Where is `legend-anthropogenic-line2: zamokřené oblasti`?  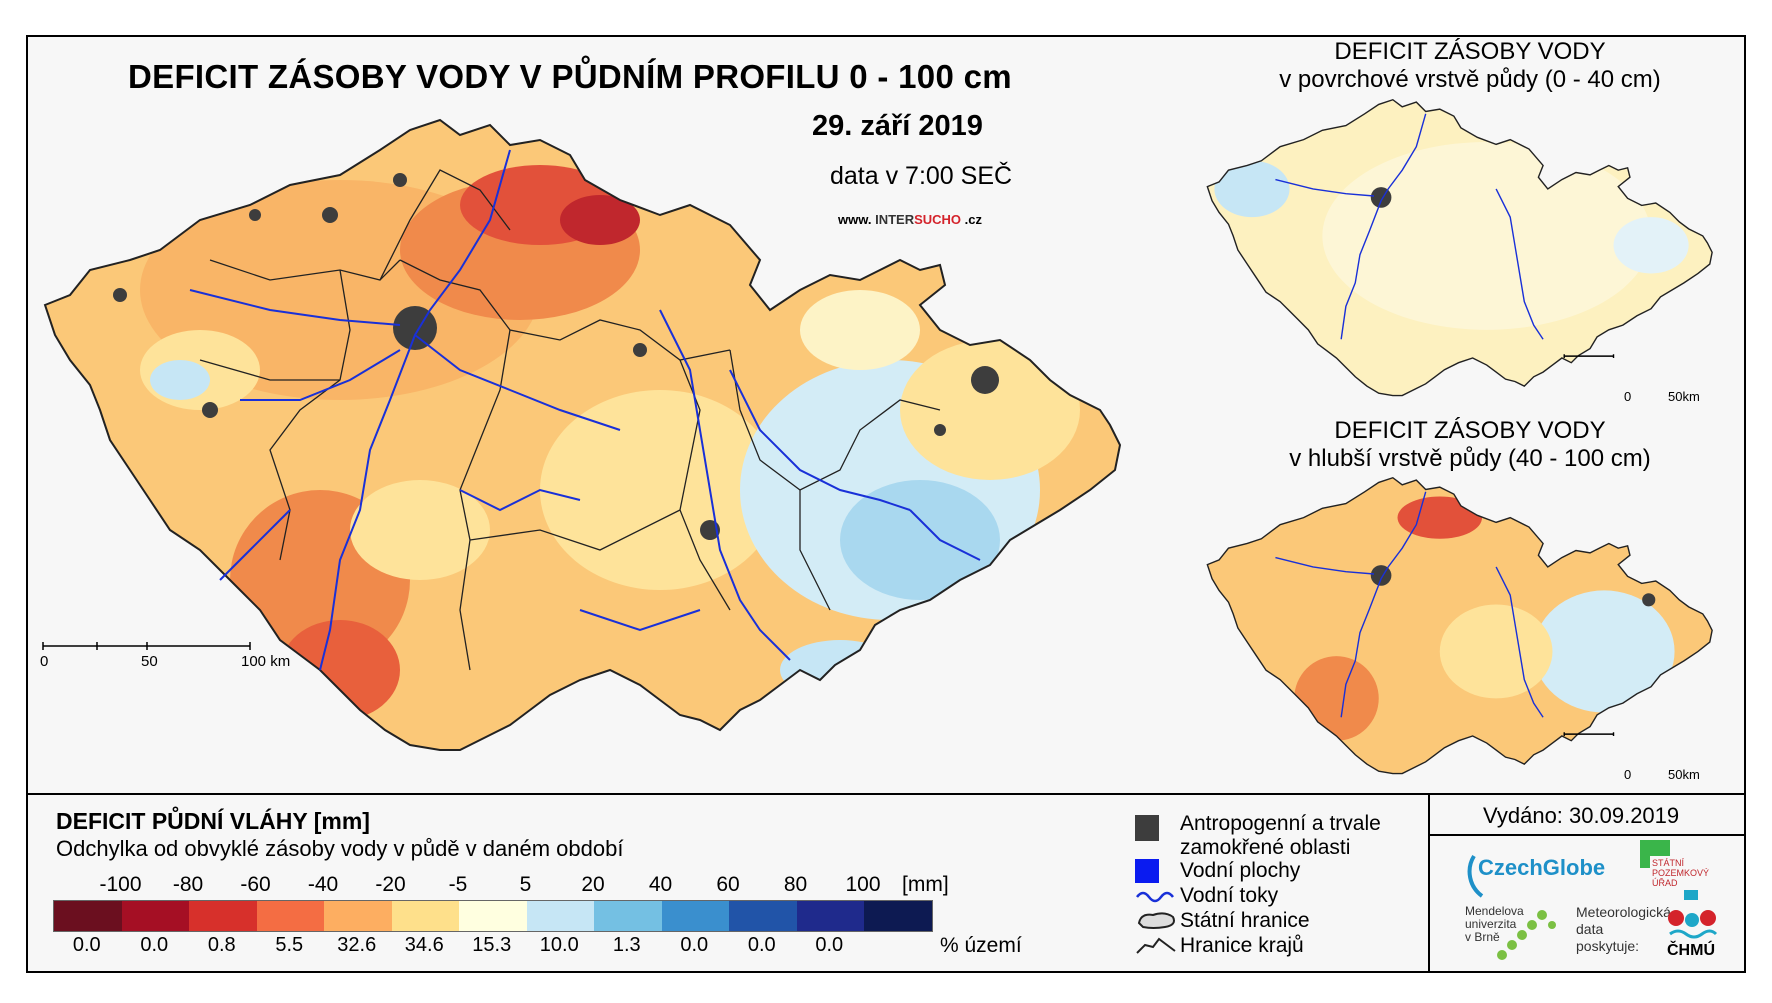
legend-anthropogenic-line2: zamokřené oblasti is located at coordinates (1265, 847).